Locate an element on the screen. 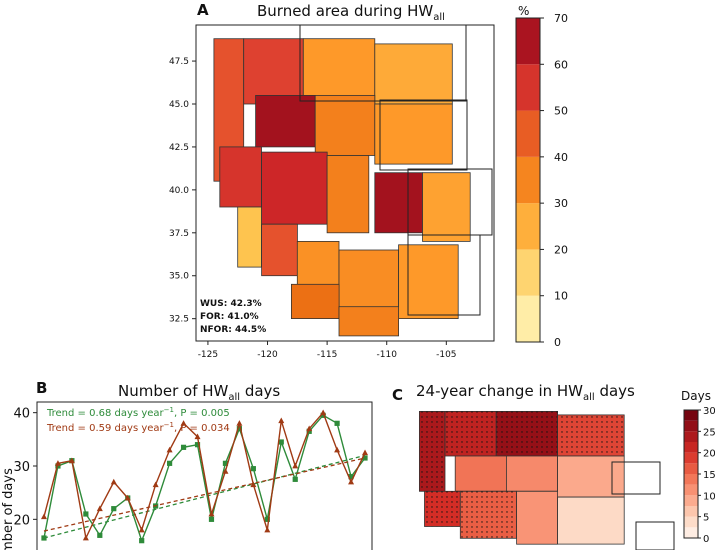 This screenshot has height=550, width=715. colorbar-c-unit: Days is located at coordinates (696, 396).